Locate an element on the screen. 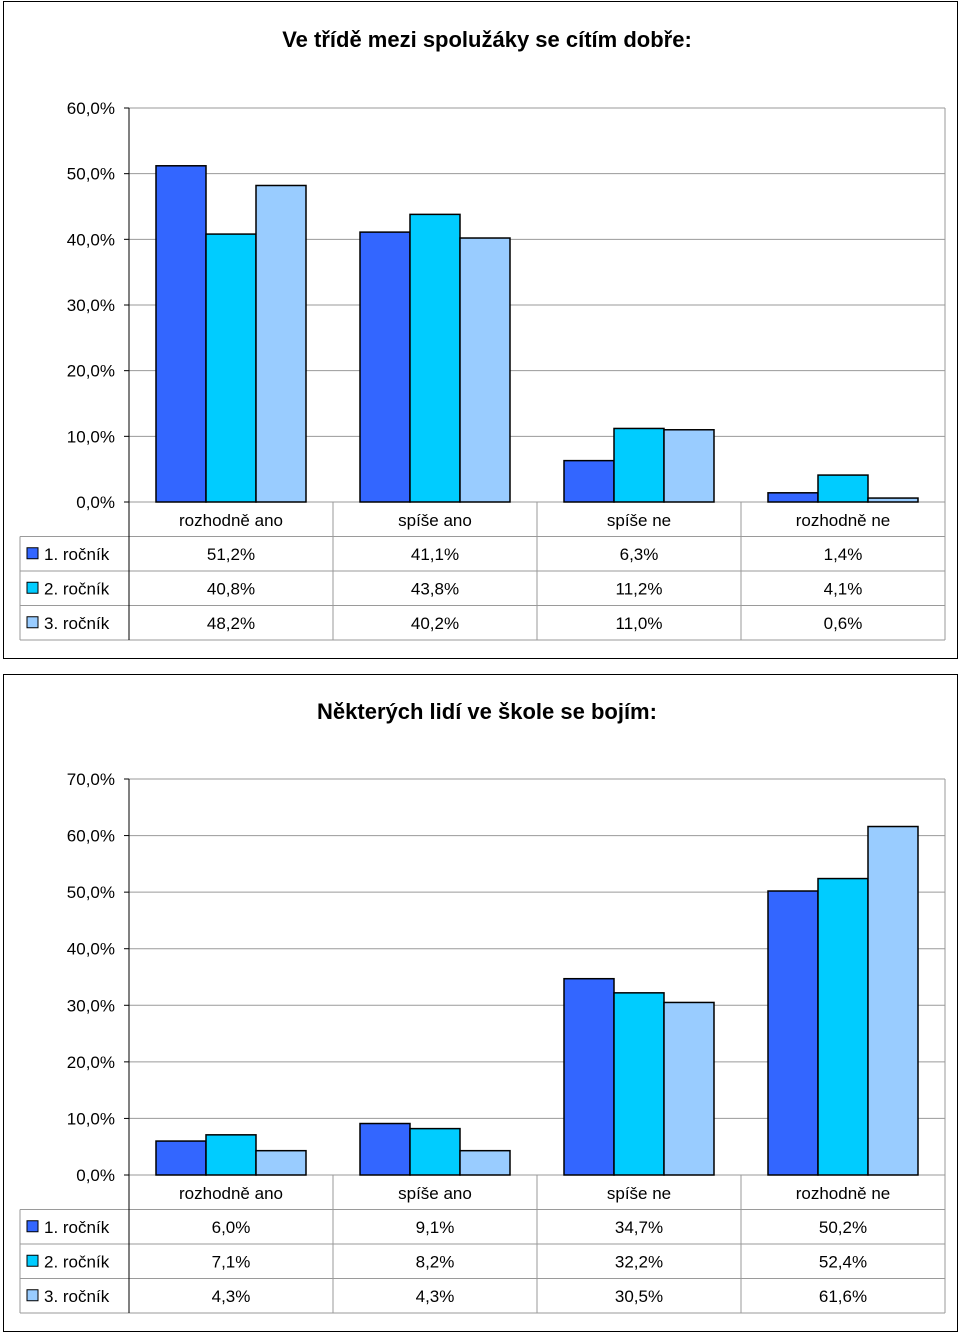 Image resolution: width=960 pixels, height=1335 pixels. data-table-cell: 11,2% is located at coordinates (639, 588).